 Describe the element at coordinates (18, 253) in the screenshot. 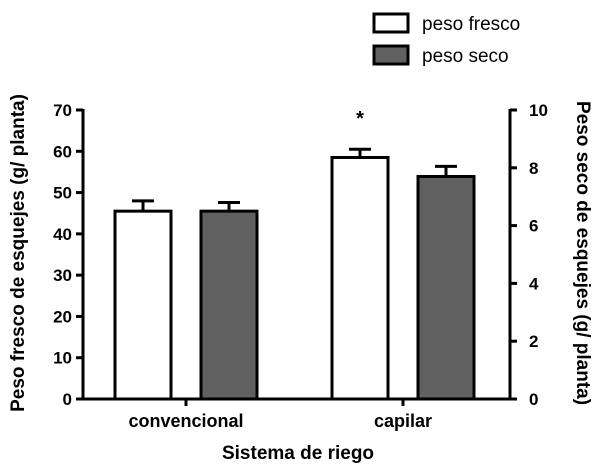

I see `y-axis-title: Peso fresco de esquejes (g/ planta)` at that location.